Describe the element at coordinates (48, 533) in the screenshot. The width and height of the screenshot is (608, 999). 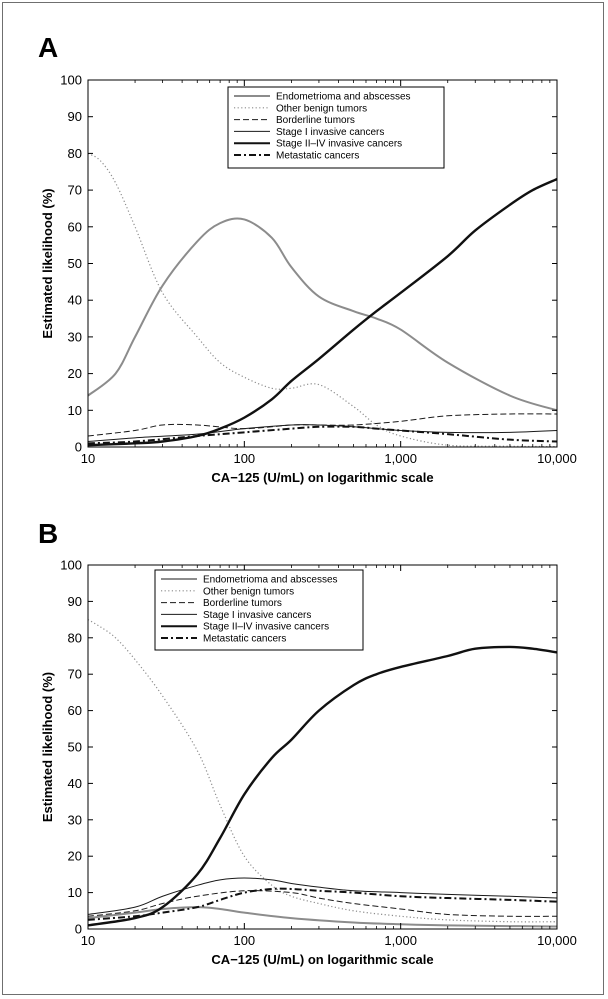
I see `panel-letter: B` at that location.